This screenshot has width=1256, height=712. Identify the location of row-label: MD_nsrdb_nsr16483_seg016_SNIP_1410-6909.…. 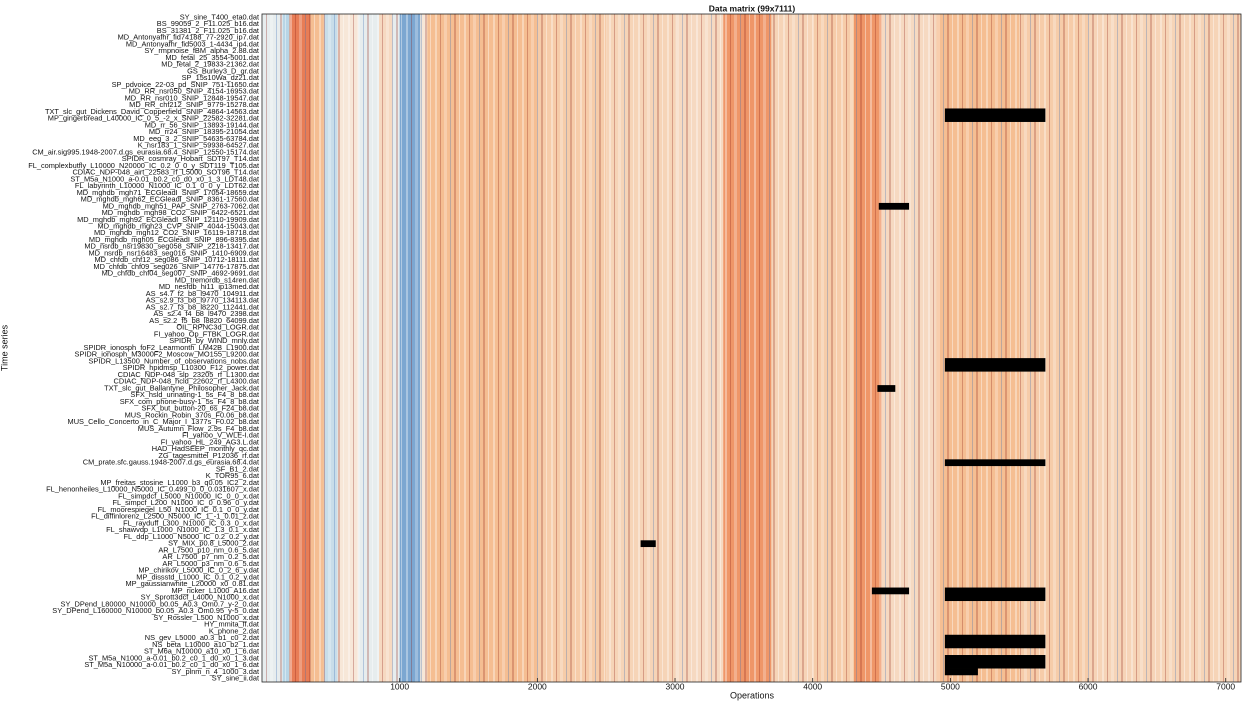
(173, 252).